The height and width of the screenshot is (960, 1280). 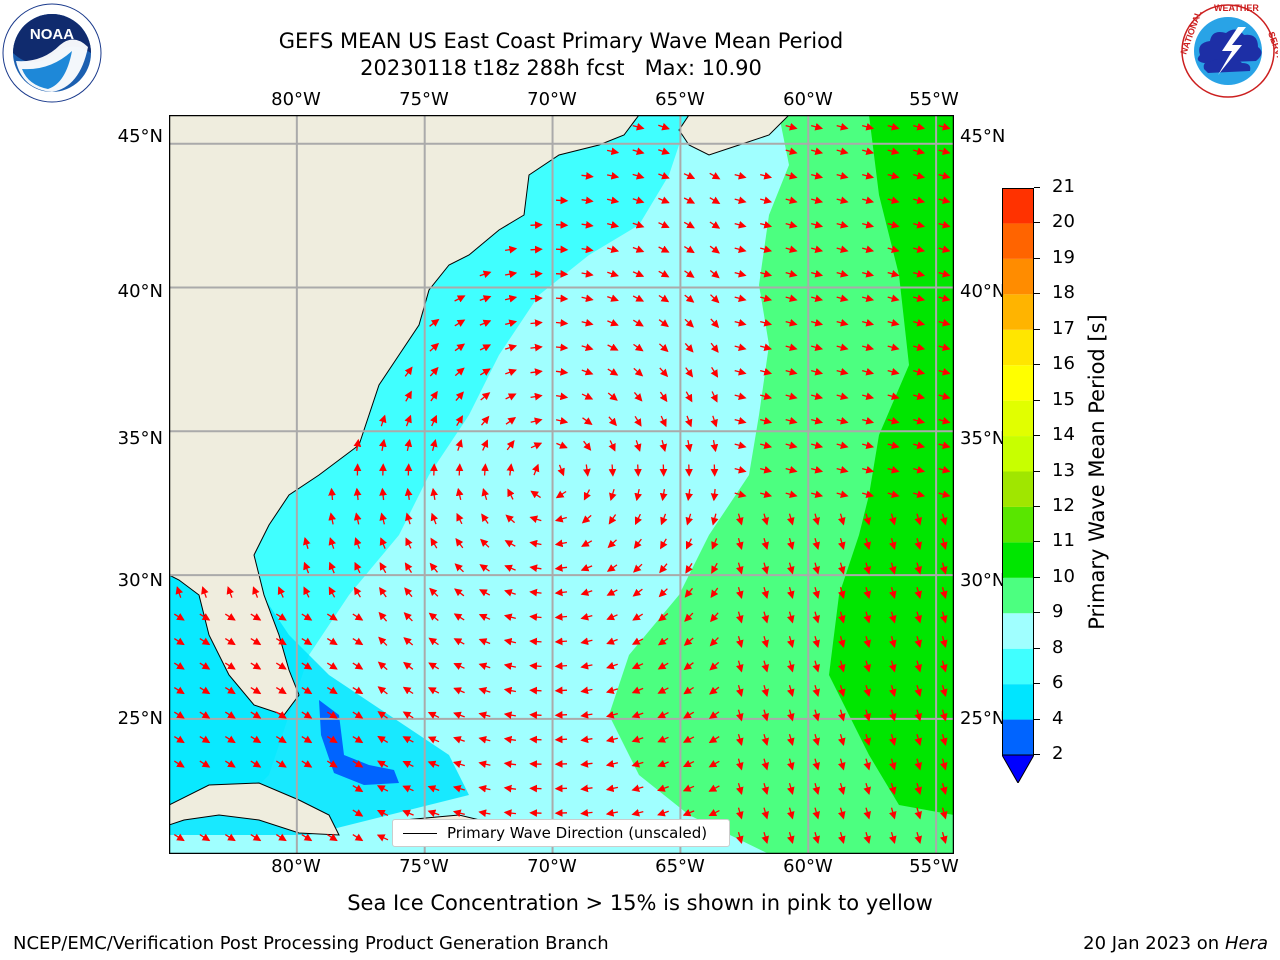 What do you see at coordinates (424, 99) in the screenshot?
I see `lon-label-top: 75°W` at bounding box center [424, 99].